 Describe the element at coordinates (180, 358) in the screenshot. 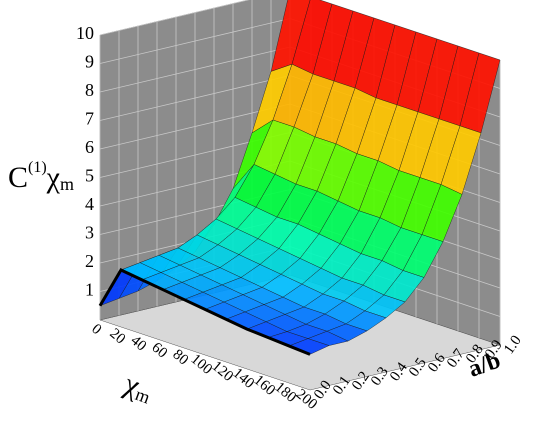

I see `x-tick-label: 80` at that location.